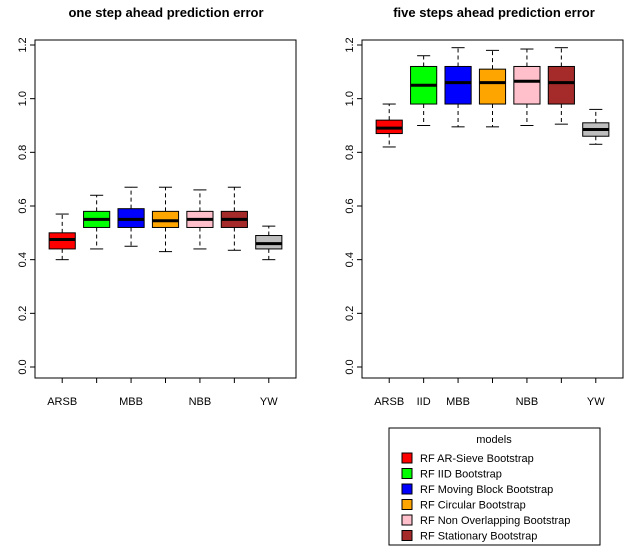 Image resolution: width=629 pixels, height=550 pixels. I want to click on chart-title: one step ahead prediction error, so click(165, 12).